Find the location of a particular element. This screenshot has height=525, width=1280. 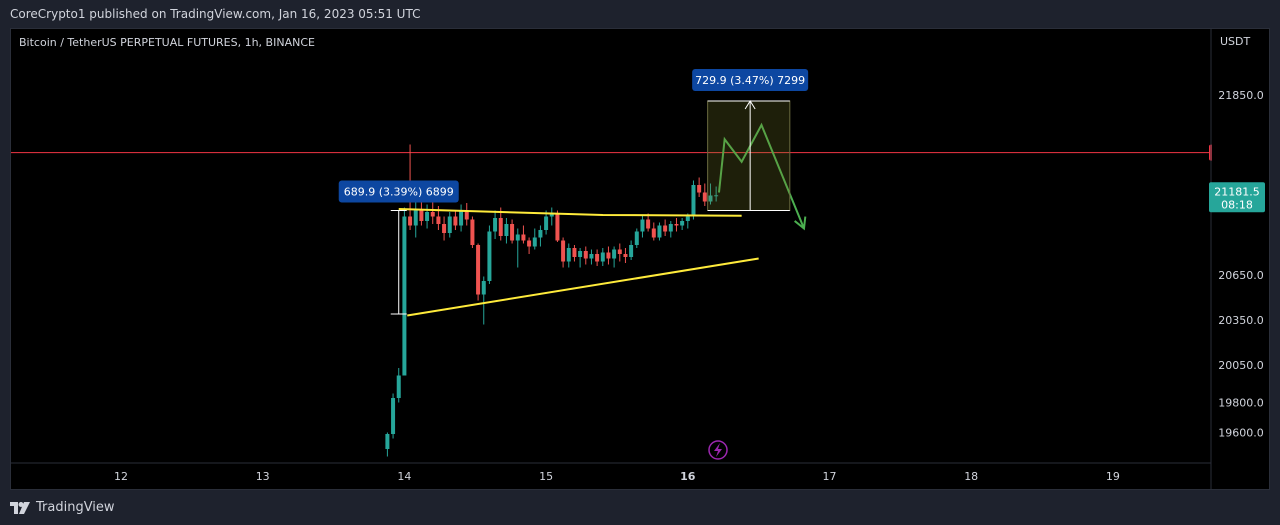

measure-1-label: 689.9 (3.39%) 6899 is located at coordinates (399, 192).